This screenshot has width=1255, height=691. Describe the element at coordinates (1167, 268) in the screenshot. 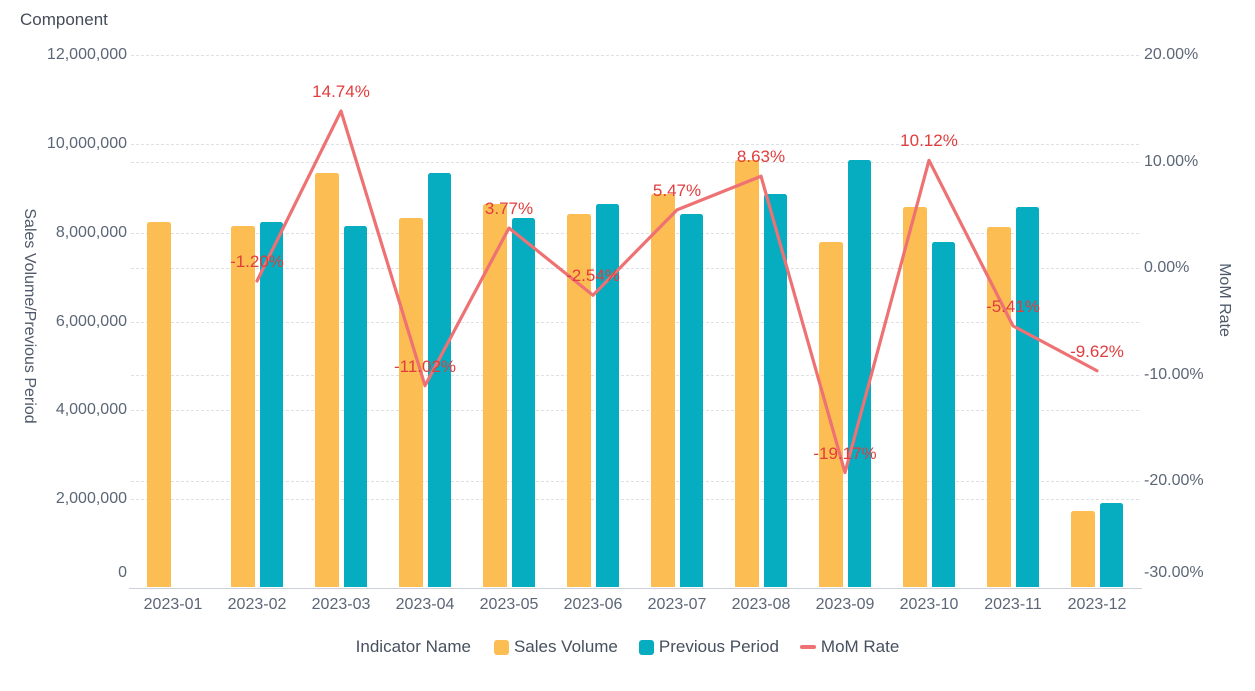

I see `right-axis-tick-label: 0.00%` at that location.